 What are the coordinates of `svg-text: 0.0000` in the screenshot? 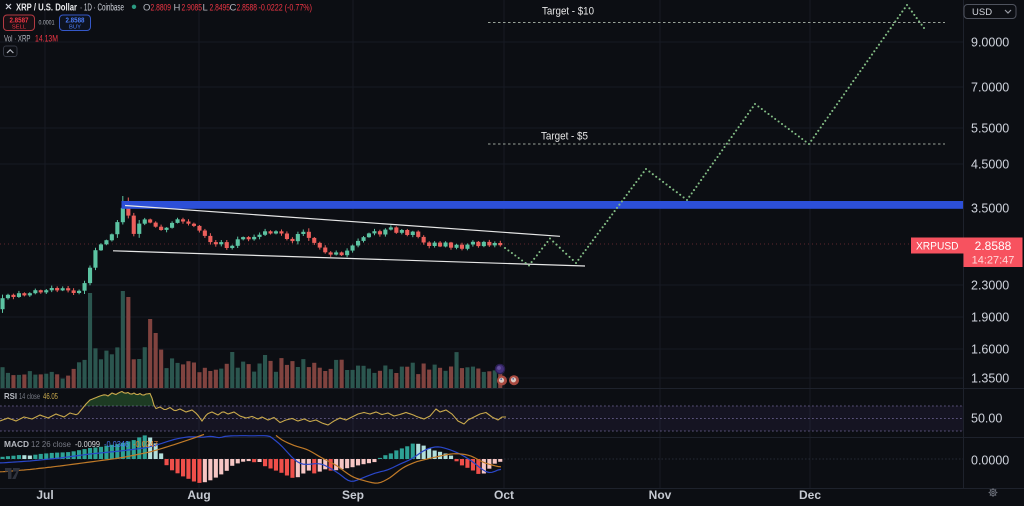 It's located at (990, 461).